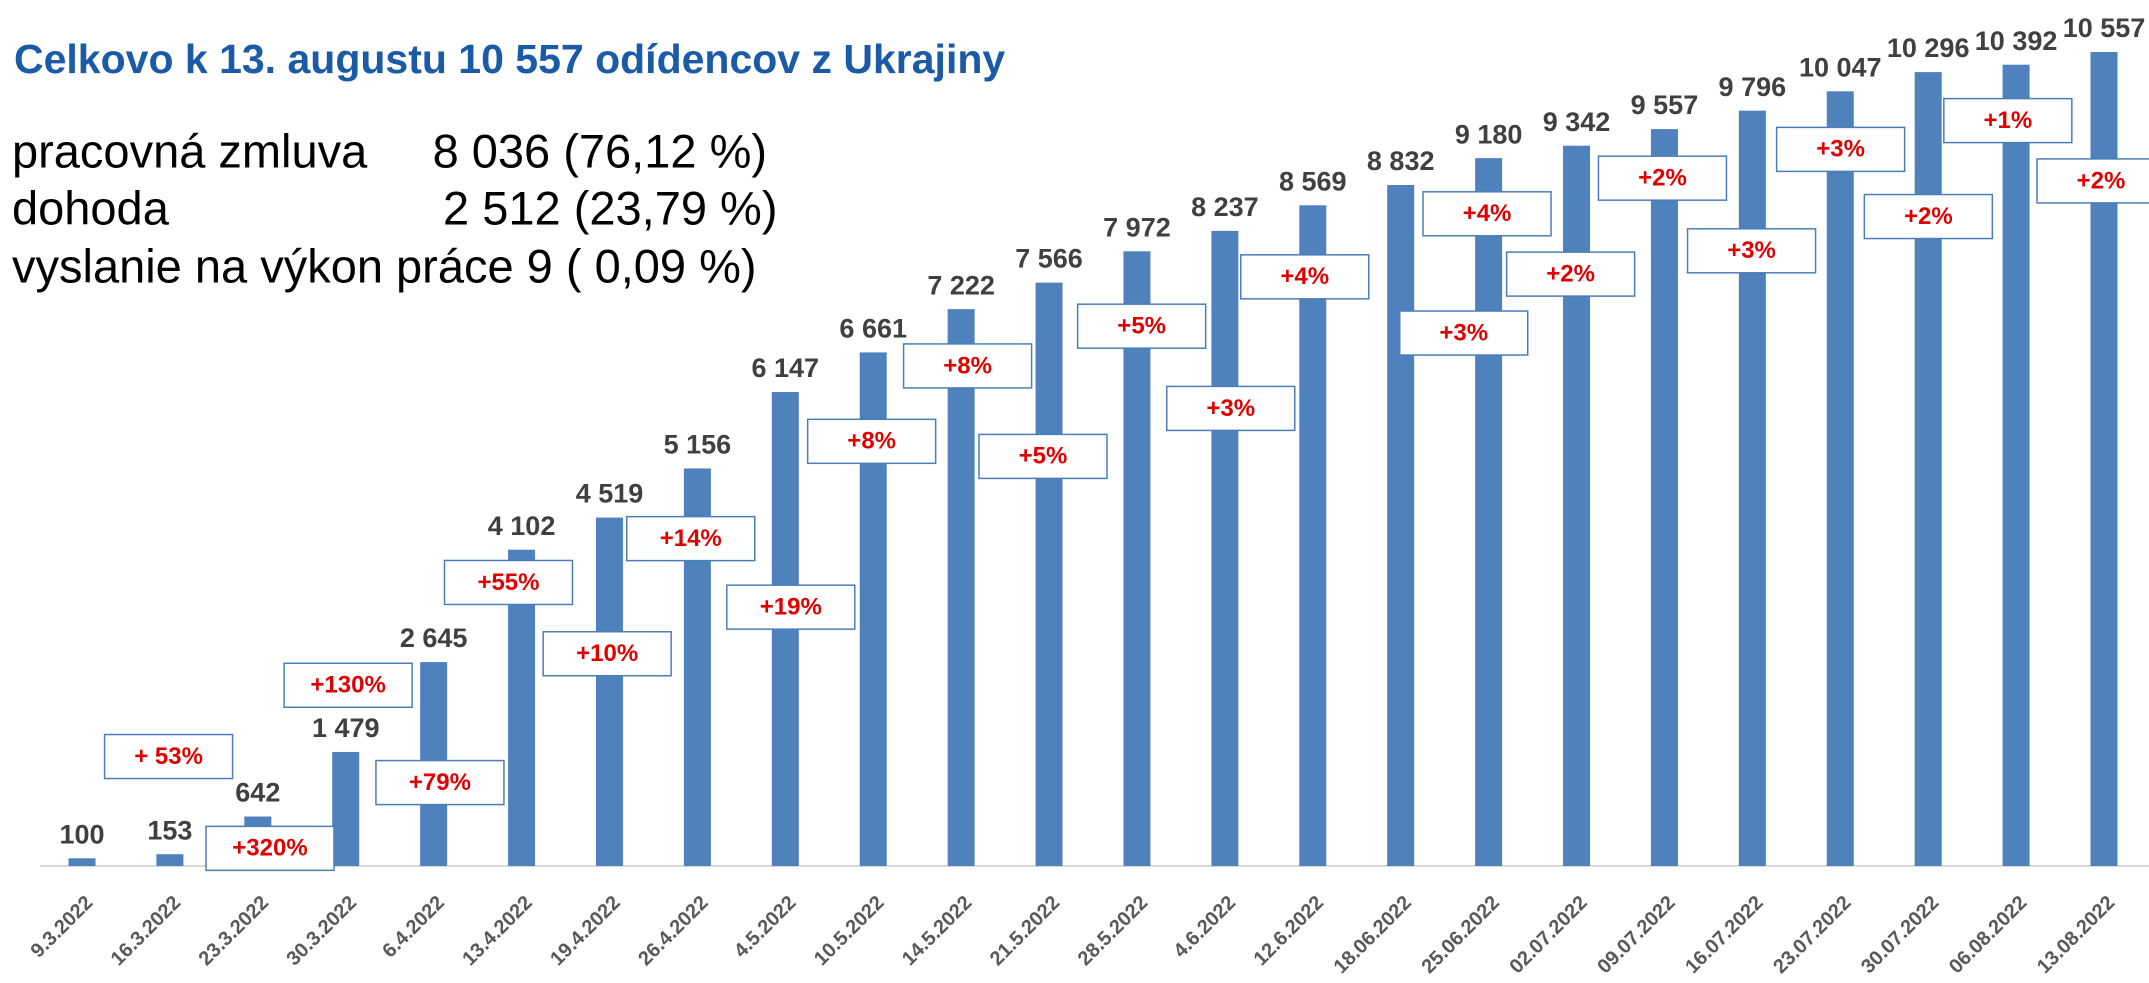  I want to click on value-label: 153, so click(169, 830).